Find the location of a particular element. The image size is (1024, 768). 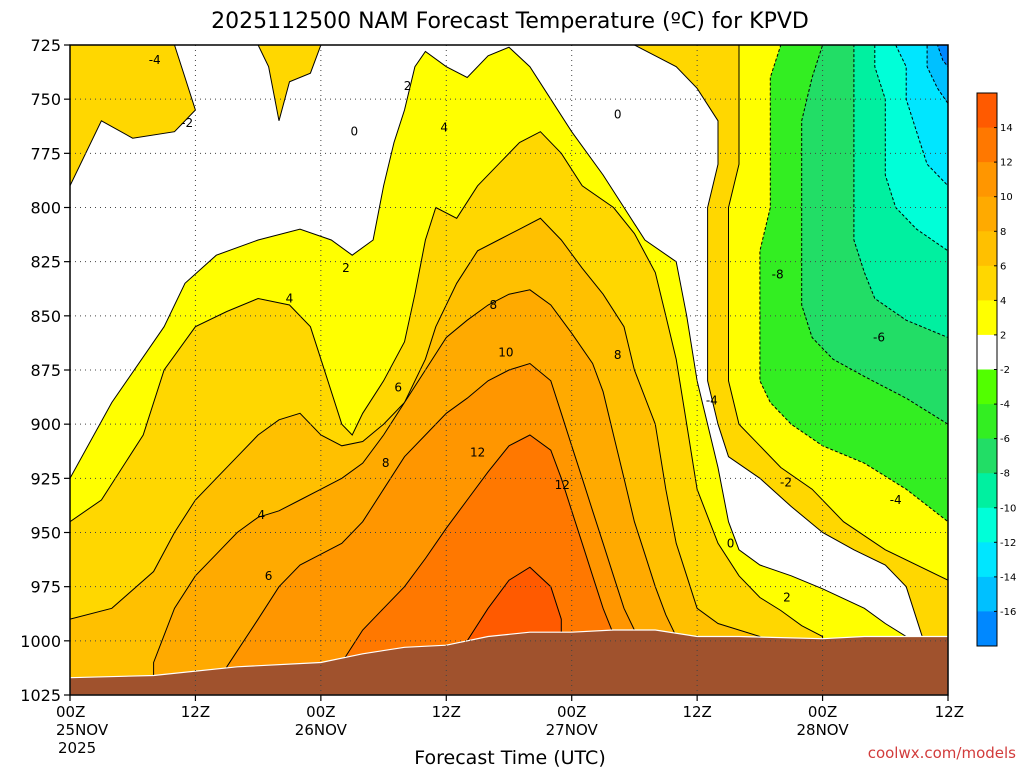

surface-layer is located at coordinates (509, 662).